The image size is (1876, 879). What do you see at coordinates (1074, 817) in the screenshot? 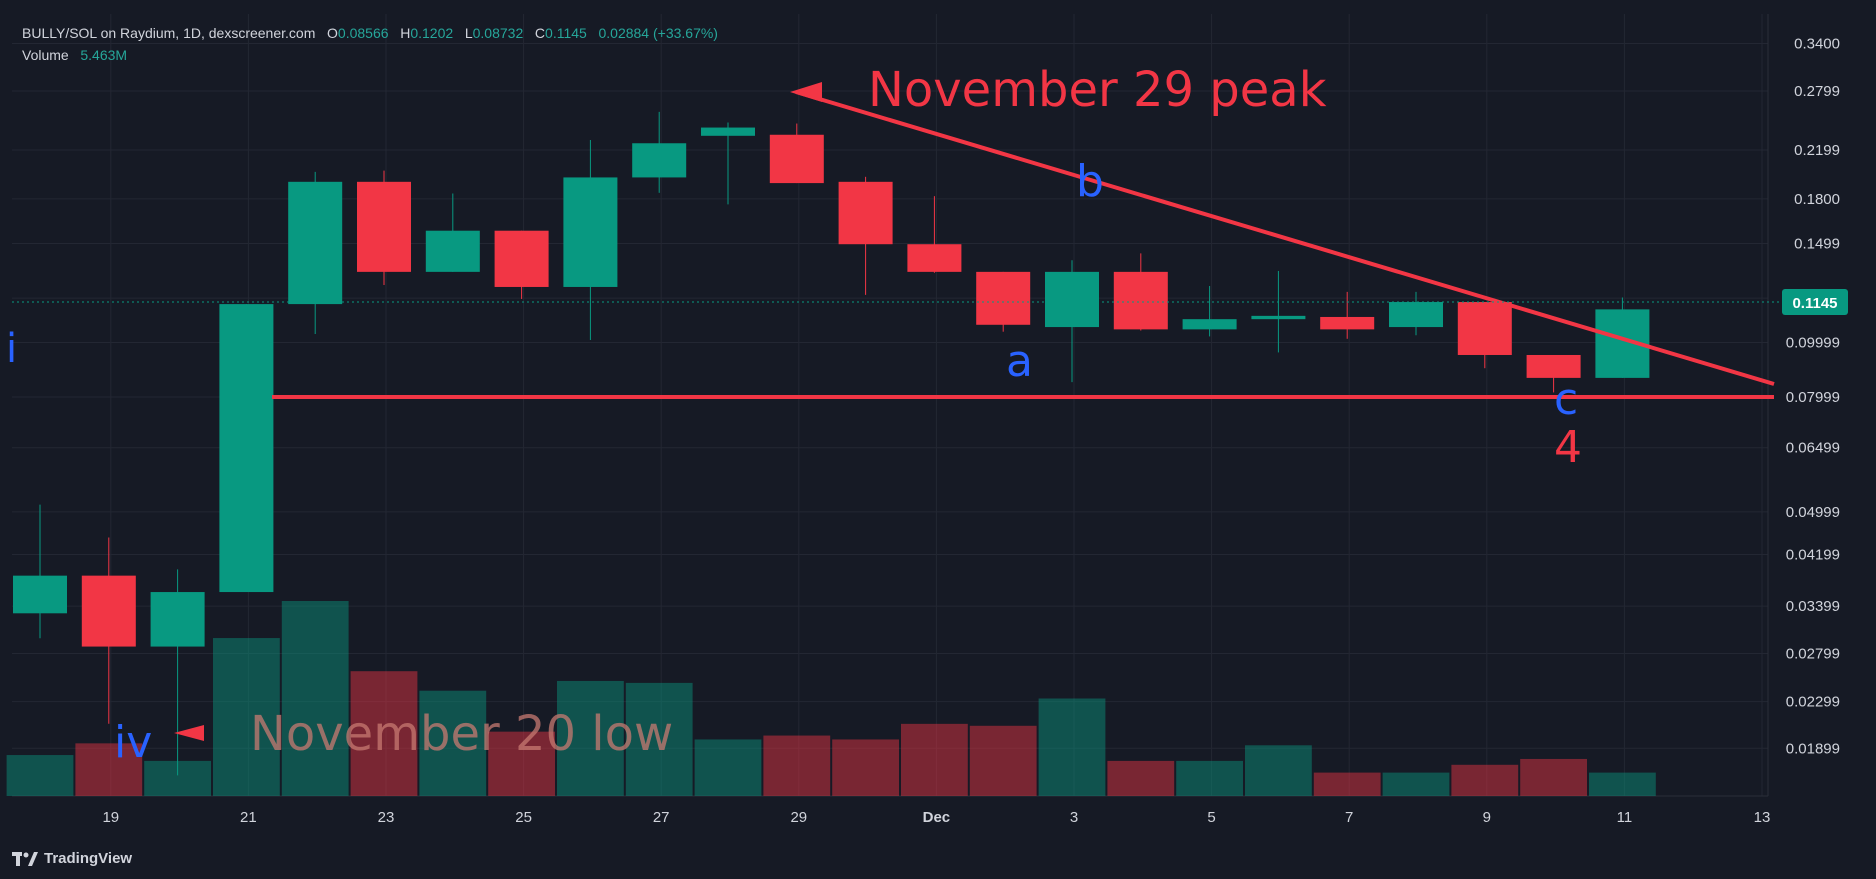
I see `time-tick-label: 3` at bounding box center [1074, 817].